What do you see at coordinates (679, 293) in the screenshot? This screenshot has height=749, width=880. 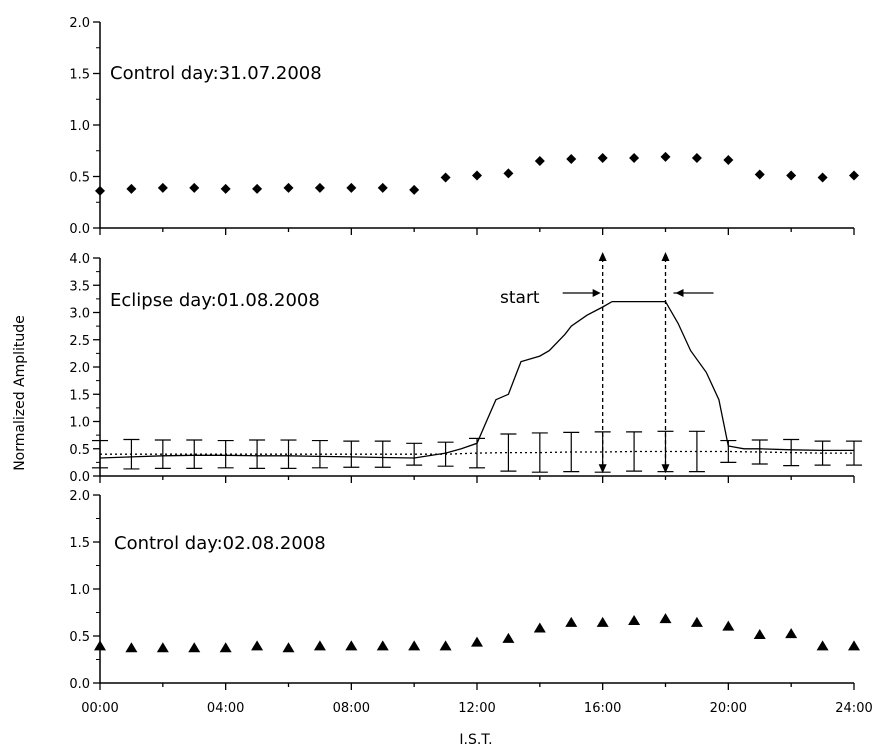 I see `end-arrow-head` at bounding box center [679, 293].